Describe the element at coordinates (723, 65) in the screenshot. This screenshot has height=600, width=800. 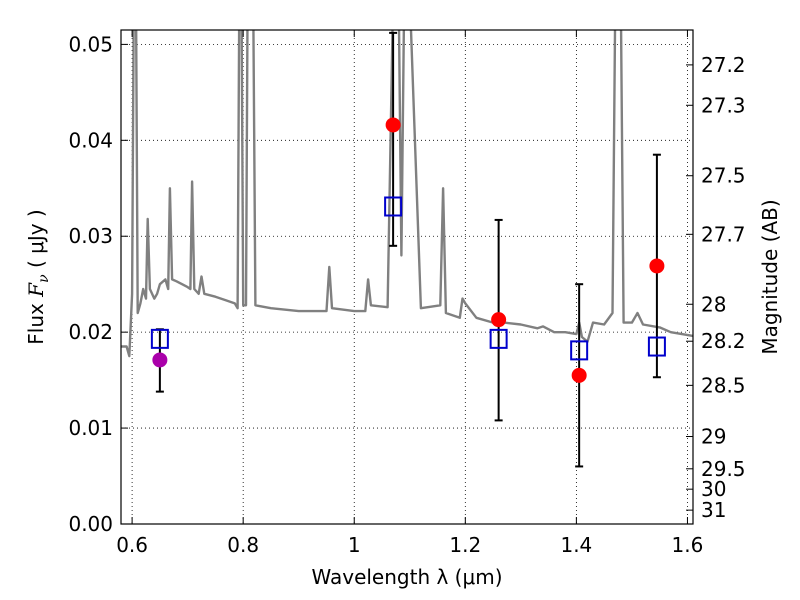
I see `mag-tick-label: 27.2` at that location.